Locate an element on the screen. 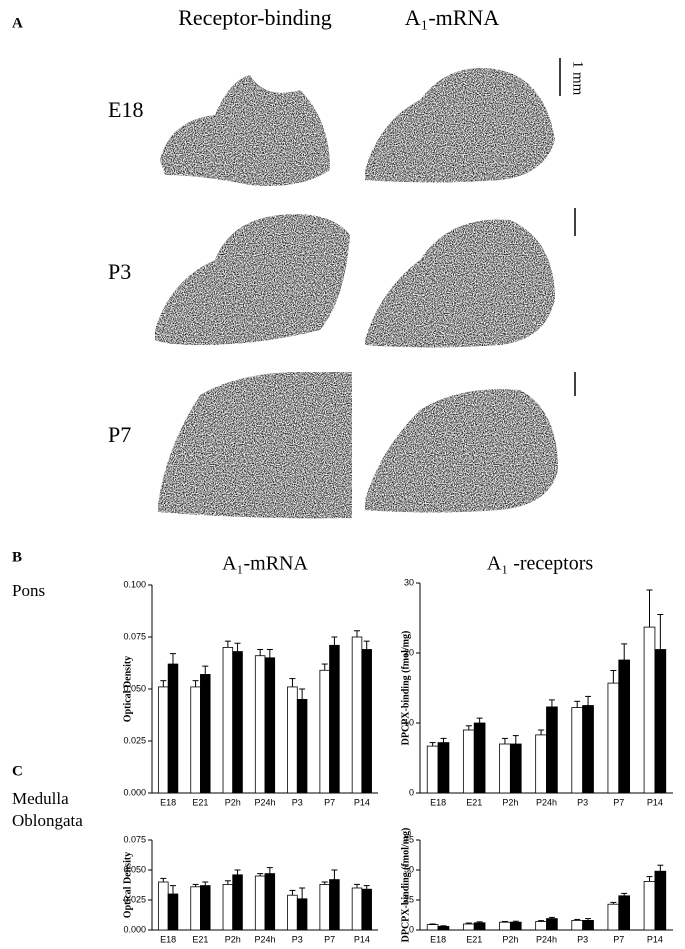 The image size is (685, 949). row-label: E18 is located at coordinates (125, 109).